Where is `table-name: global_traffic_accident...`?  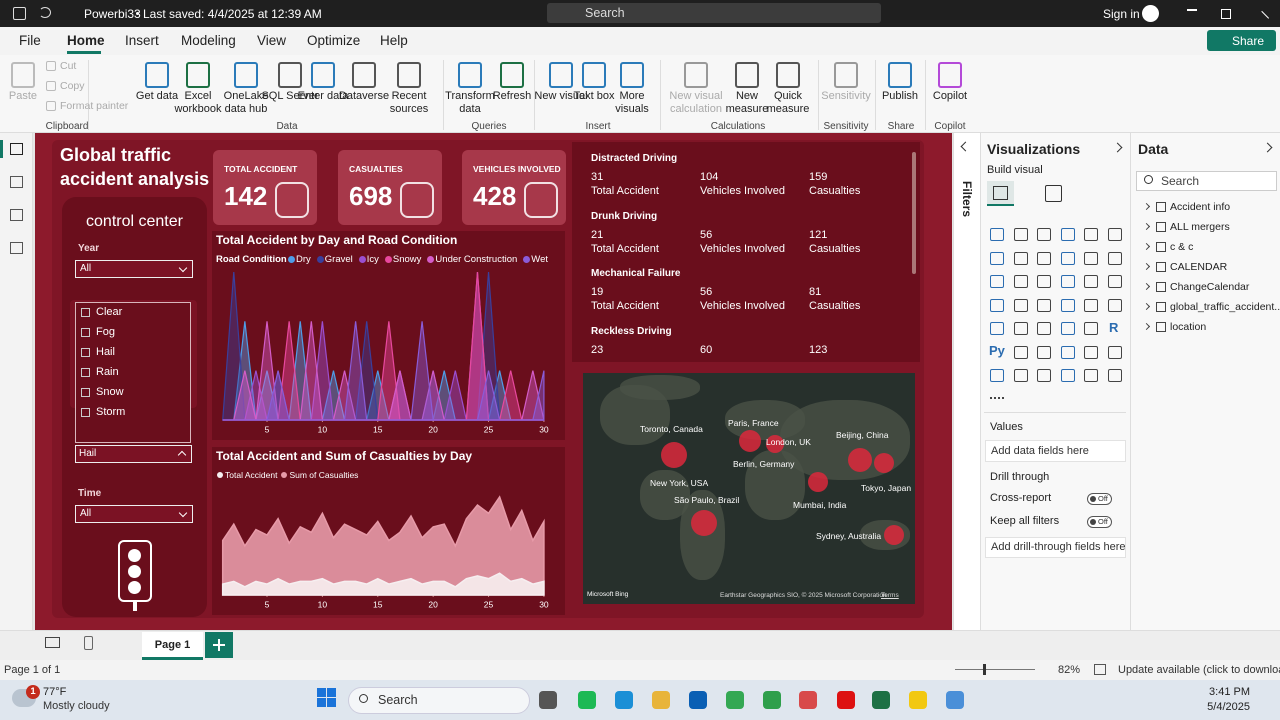
table-name: global_traffic_accident... is located at coordinates (1225, 307).